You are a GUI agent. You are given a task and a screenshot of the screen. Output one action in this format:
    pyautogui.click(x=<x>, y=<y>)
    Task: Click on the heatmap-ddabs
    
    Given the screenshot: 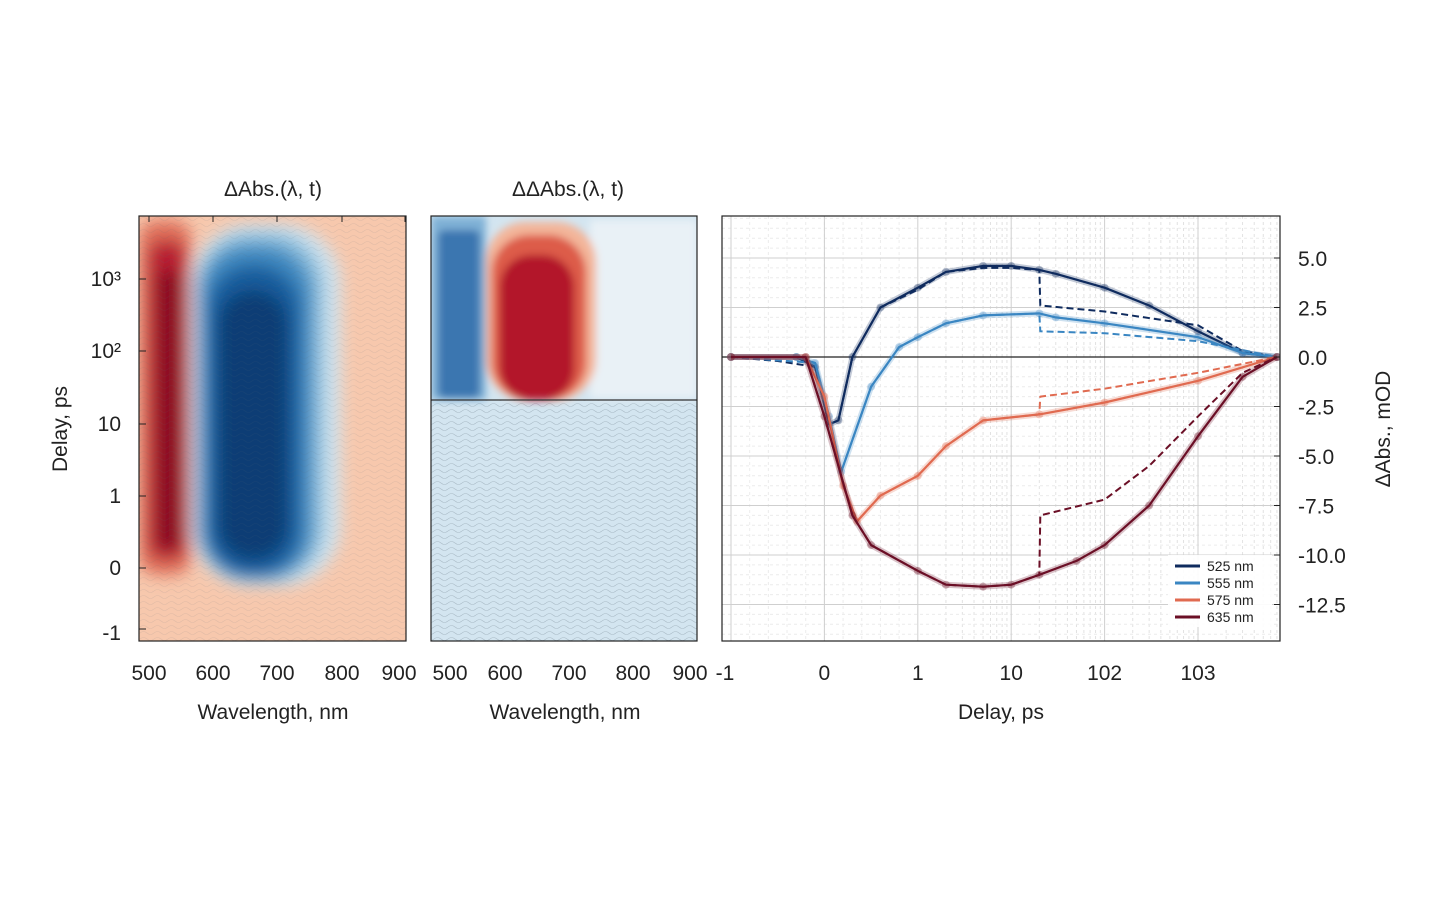 What is the action you would take?
    pyautogui.click(x=564, y=428)
    